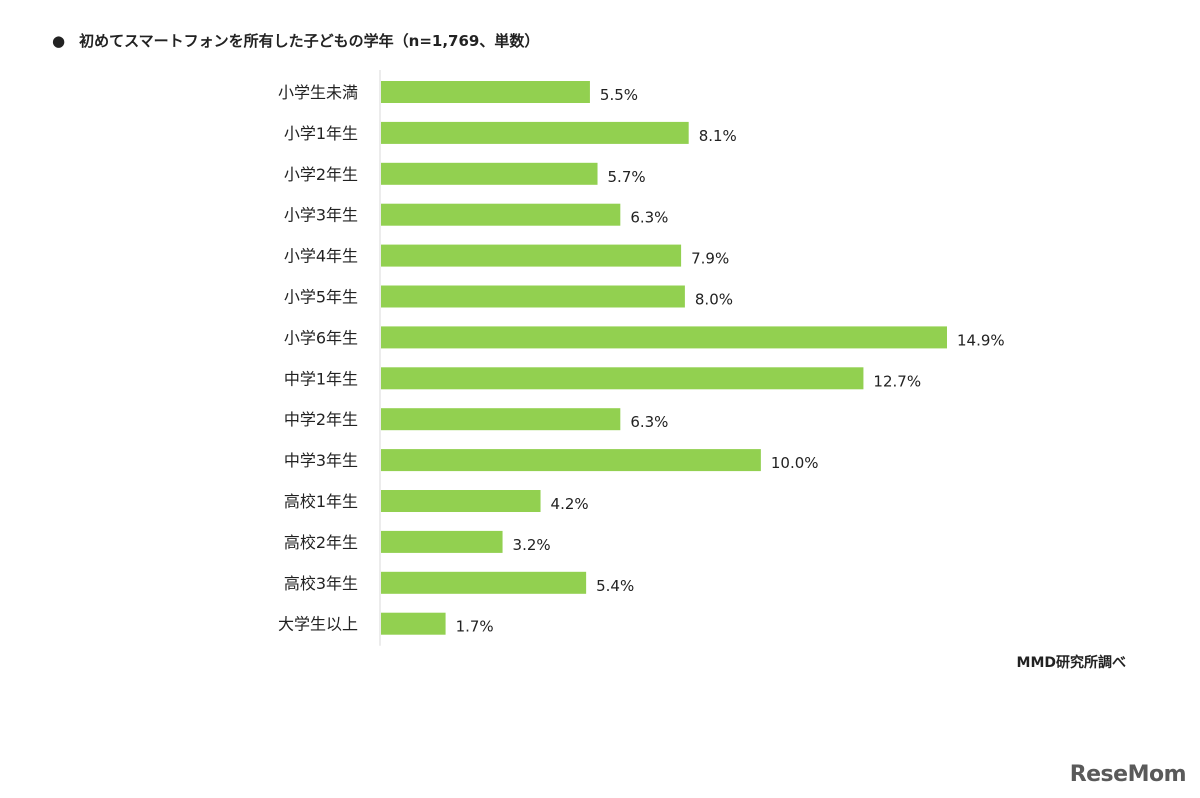 Image resolution: width=1200 pixels, height=798 pixels. Describe the element at coordinates (714, 300) in the screenshot. I see `data-label: 8.0%` at that location.